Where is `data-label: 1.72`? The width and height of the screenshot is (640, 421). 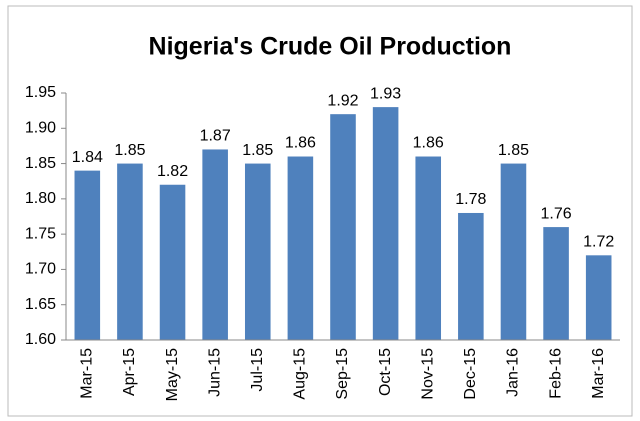 data-label: 1.72 is located at coordinates (598, 242).